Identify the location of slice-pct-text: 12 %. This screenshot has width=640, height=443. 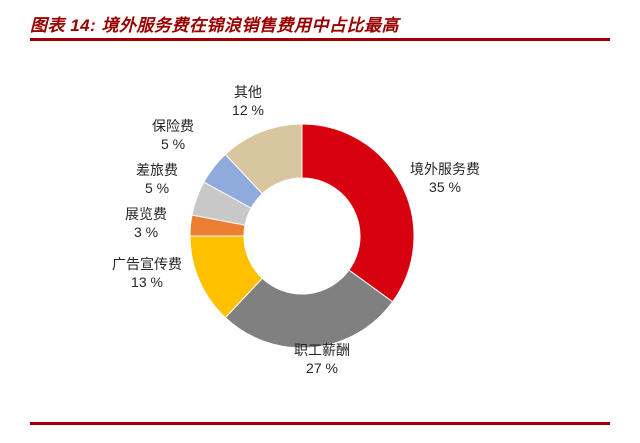
(248, 110).